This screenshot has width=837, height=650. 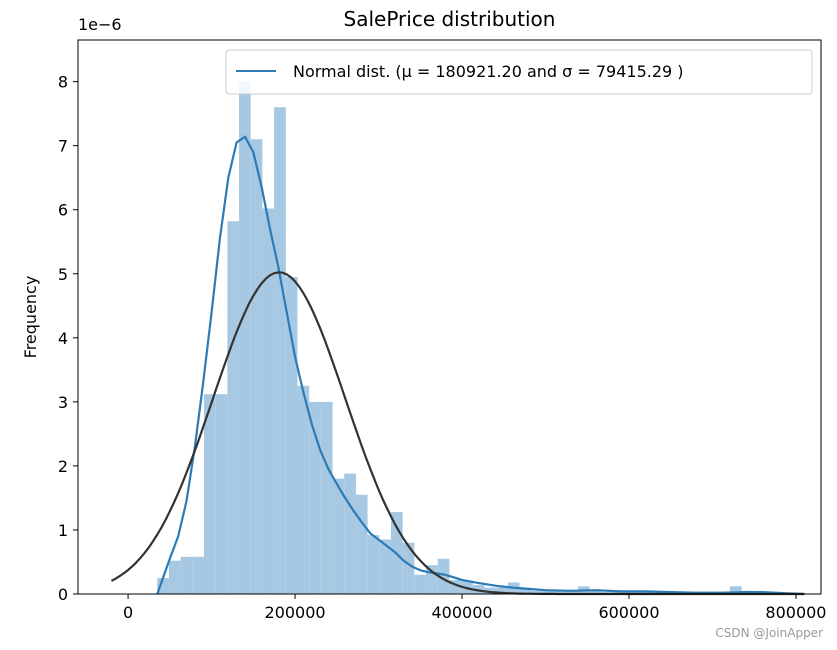 What do you see at coordinates (63, 146) in the screenshot?
I see `y-tick-label: 7` at bounding box center [63, 146].